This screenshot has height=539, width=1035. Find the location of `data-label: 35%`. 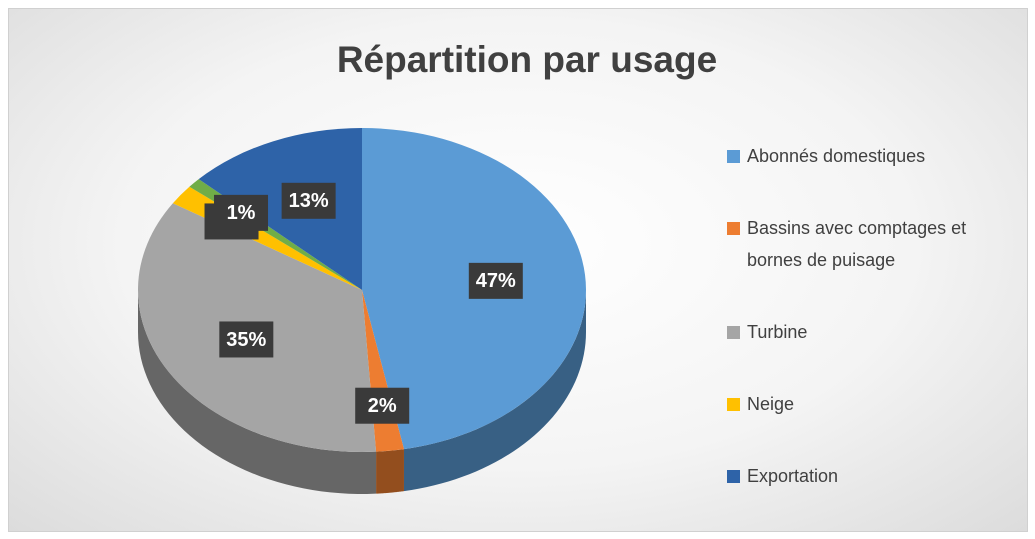

data-label: 35% is located at coordinates (246, 340).